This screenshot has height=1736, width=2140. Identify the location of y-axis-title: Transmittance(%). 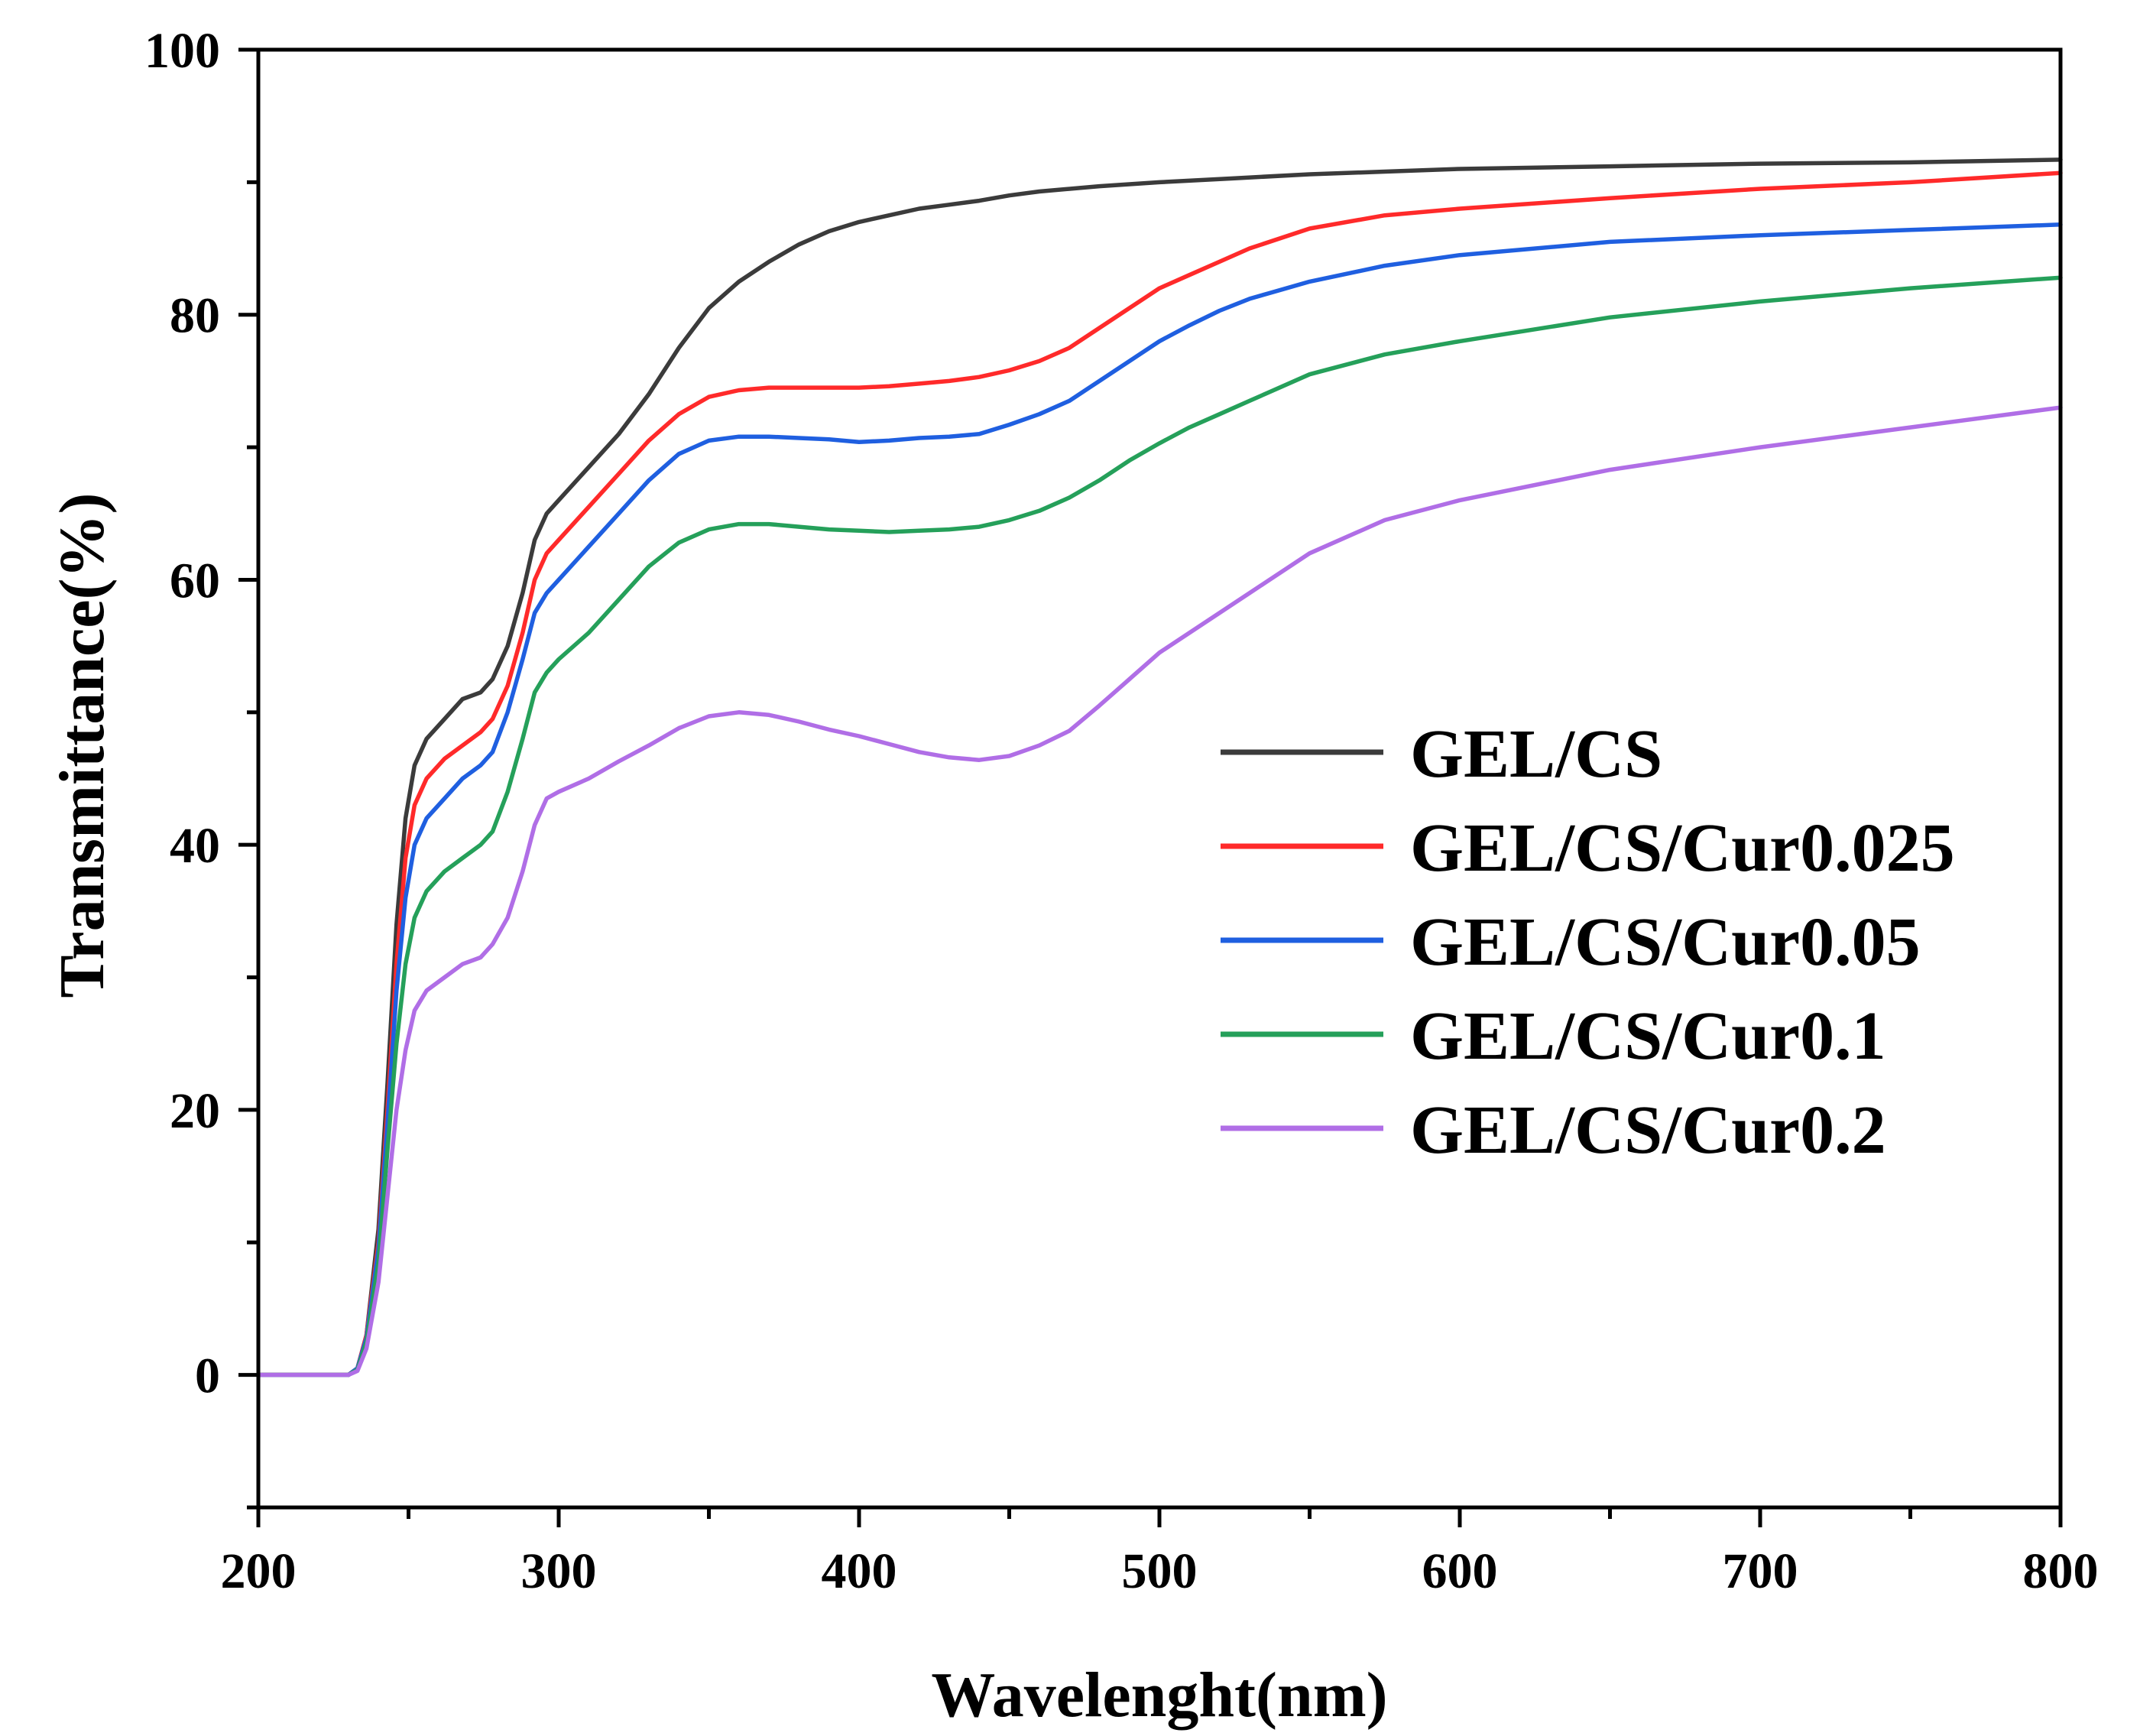
(82, 745).